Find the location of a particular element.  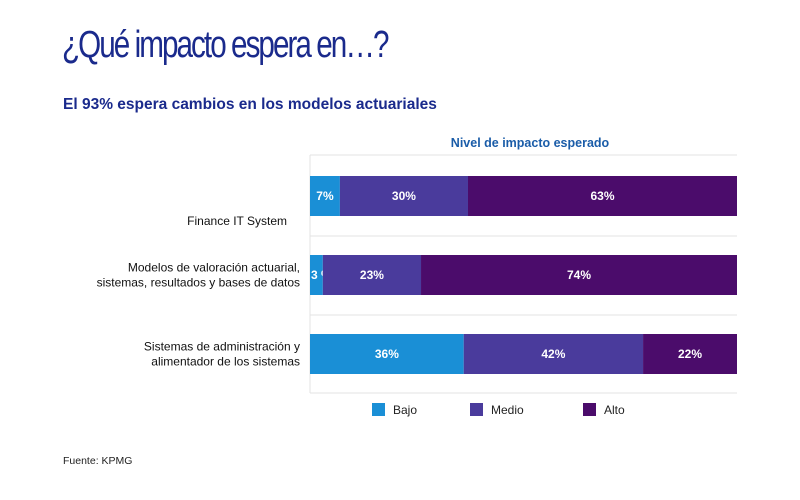

category-label: sistemas, resultados y bases de datos is located at coordinates (198, 283).